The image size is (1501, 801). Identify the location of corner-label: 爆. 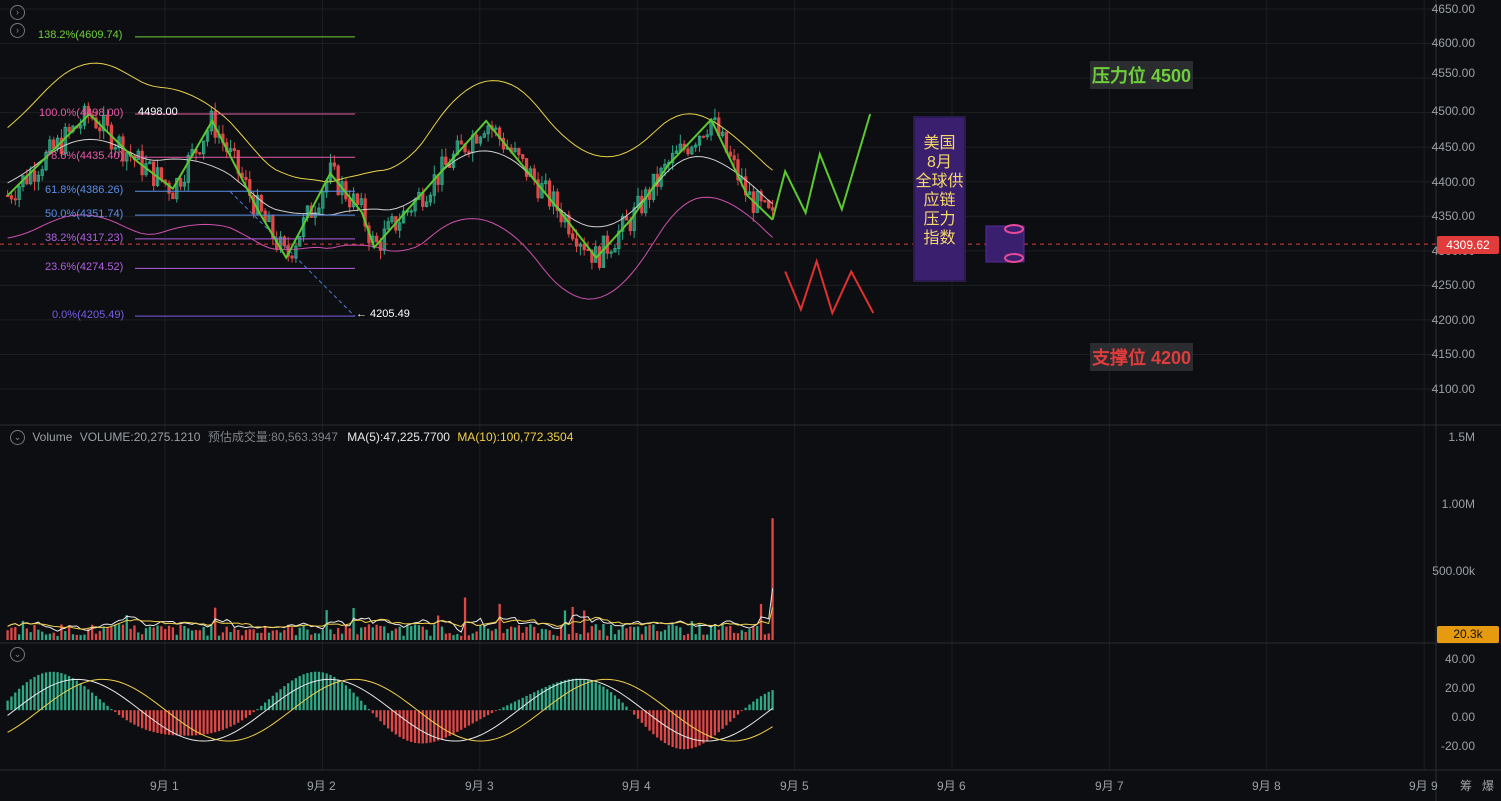
(1488, 786).